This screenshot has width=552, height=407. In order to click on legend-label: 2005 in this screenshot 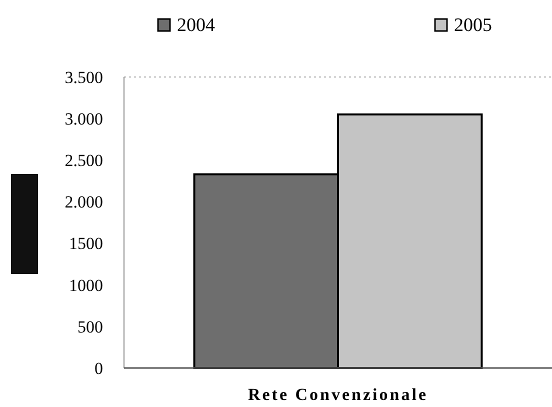, I will do `click(473, 25)`.